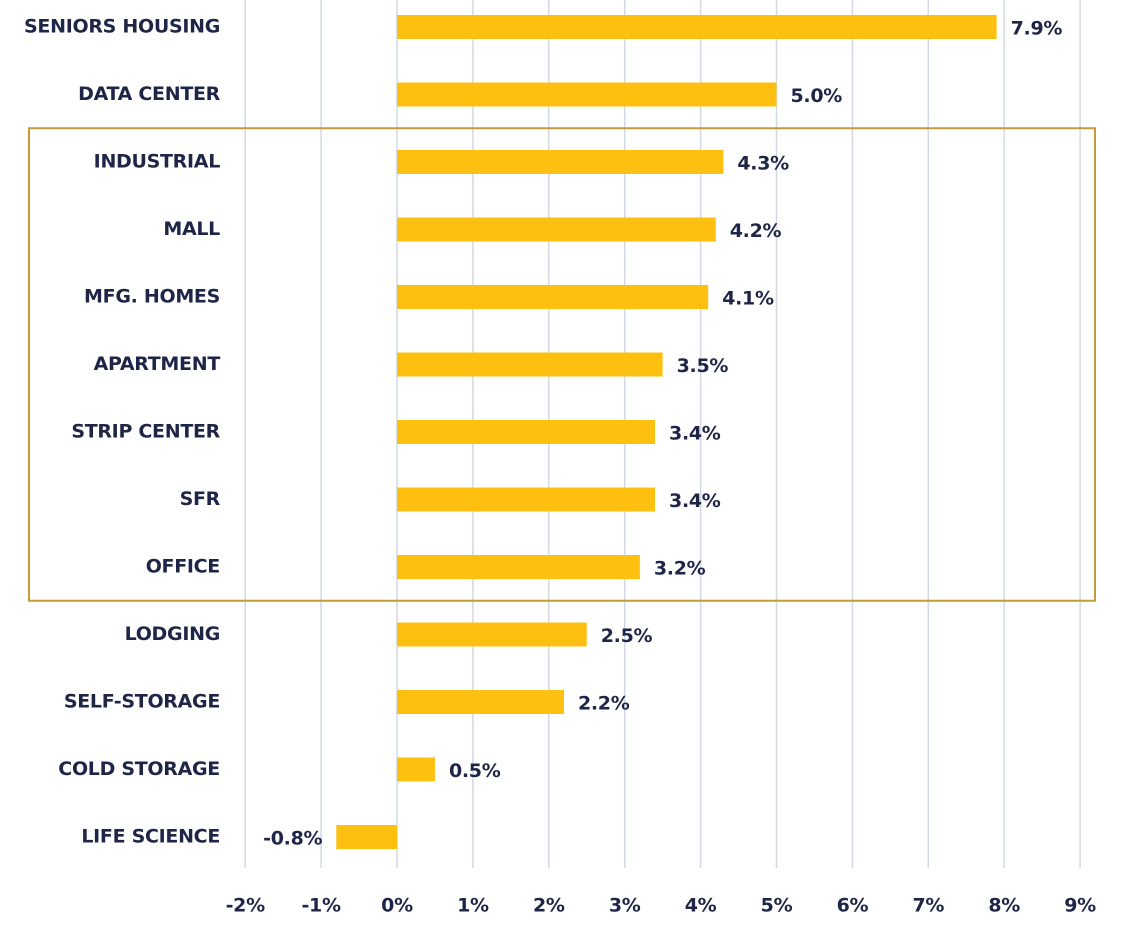 This screenshot has width=1137, height=939. I want to click on x-tick-label: 9%, so click(1080, 906).